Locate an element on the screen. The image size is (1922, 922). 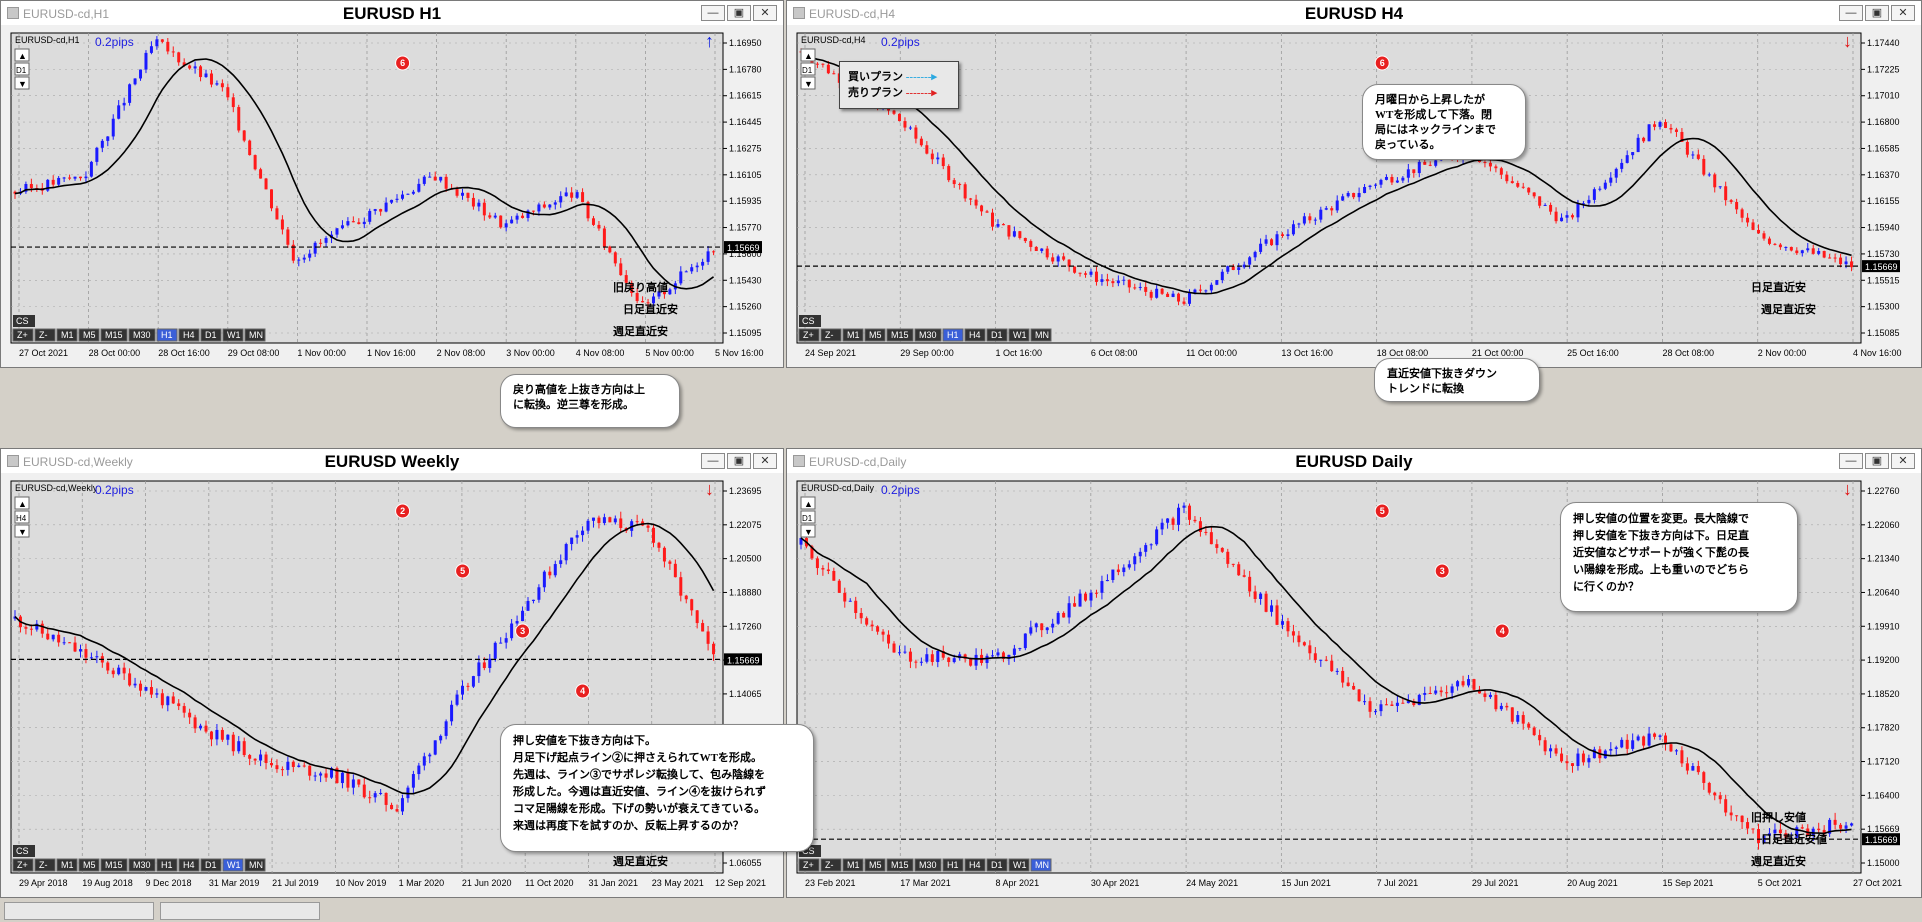
timeframe-button-label: H1 is located at coordinates (167, 865).